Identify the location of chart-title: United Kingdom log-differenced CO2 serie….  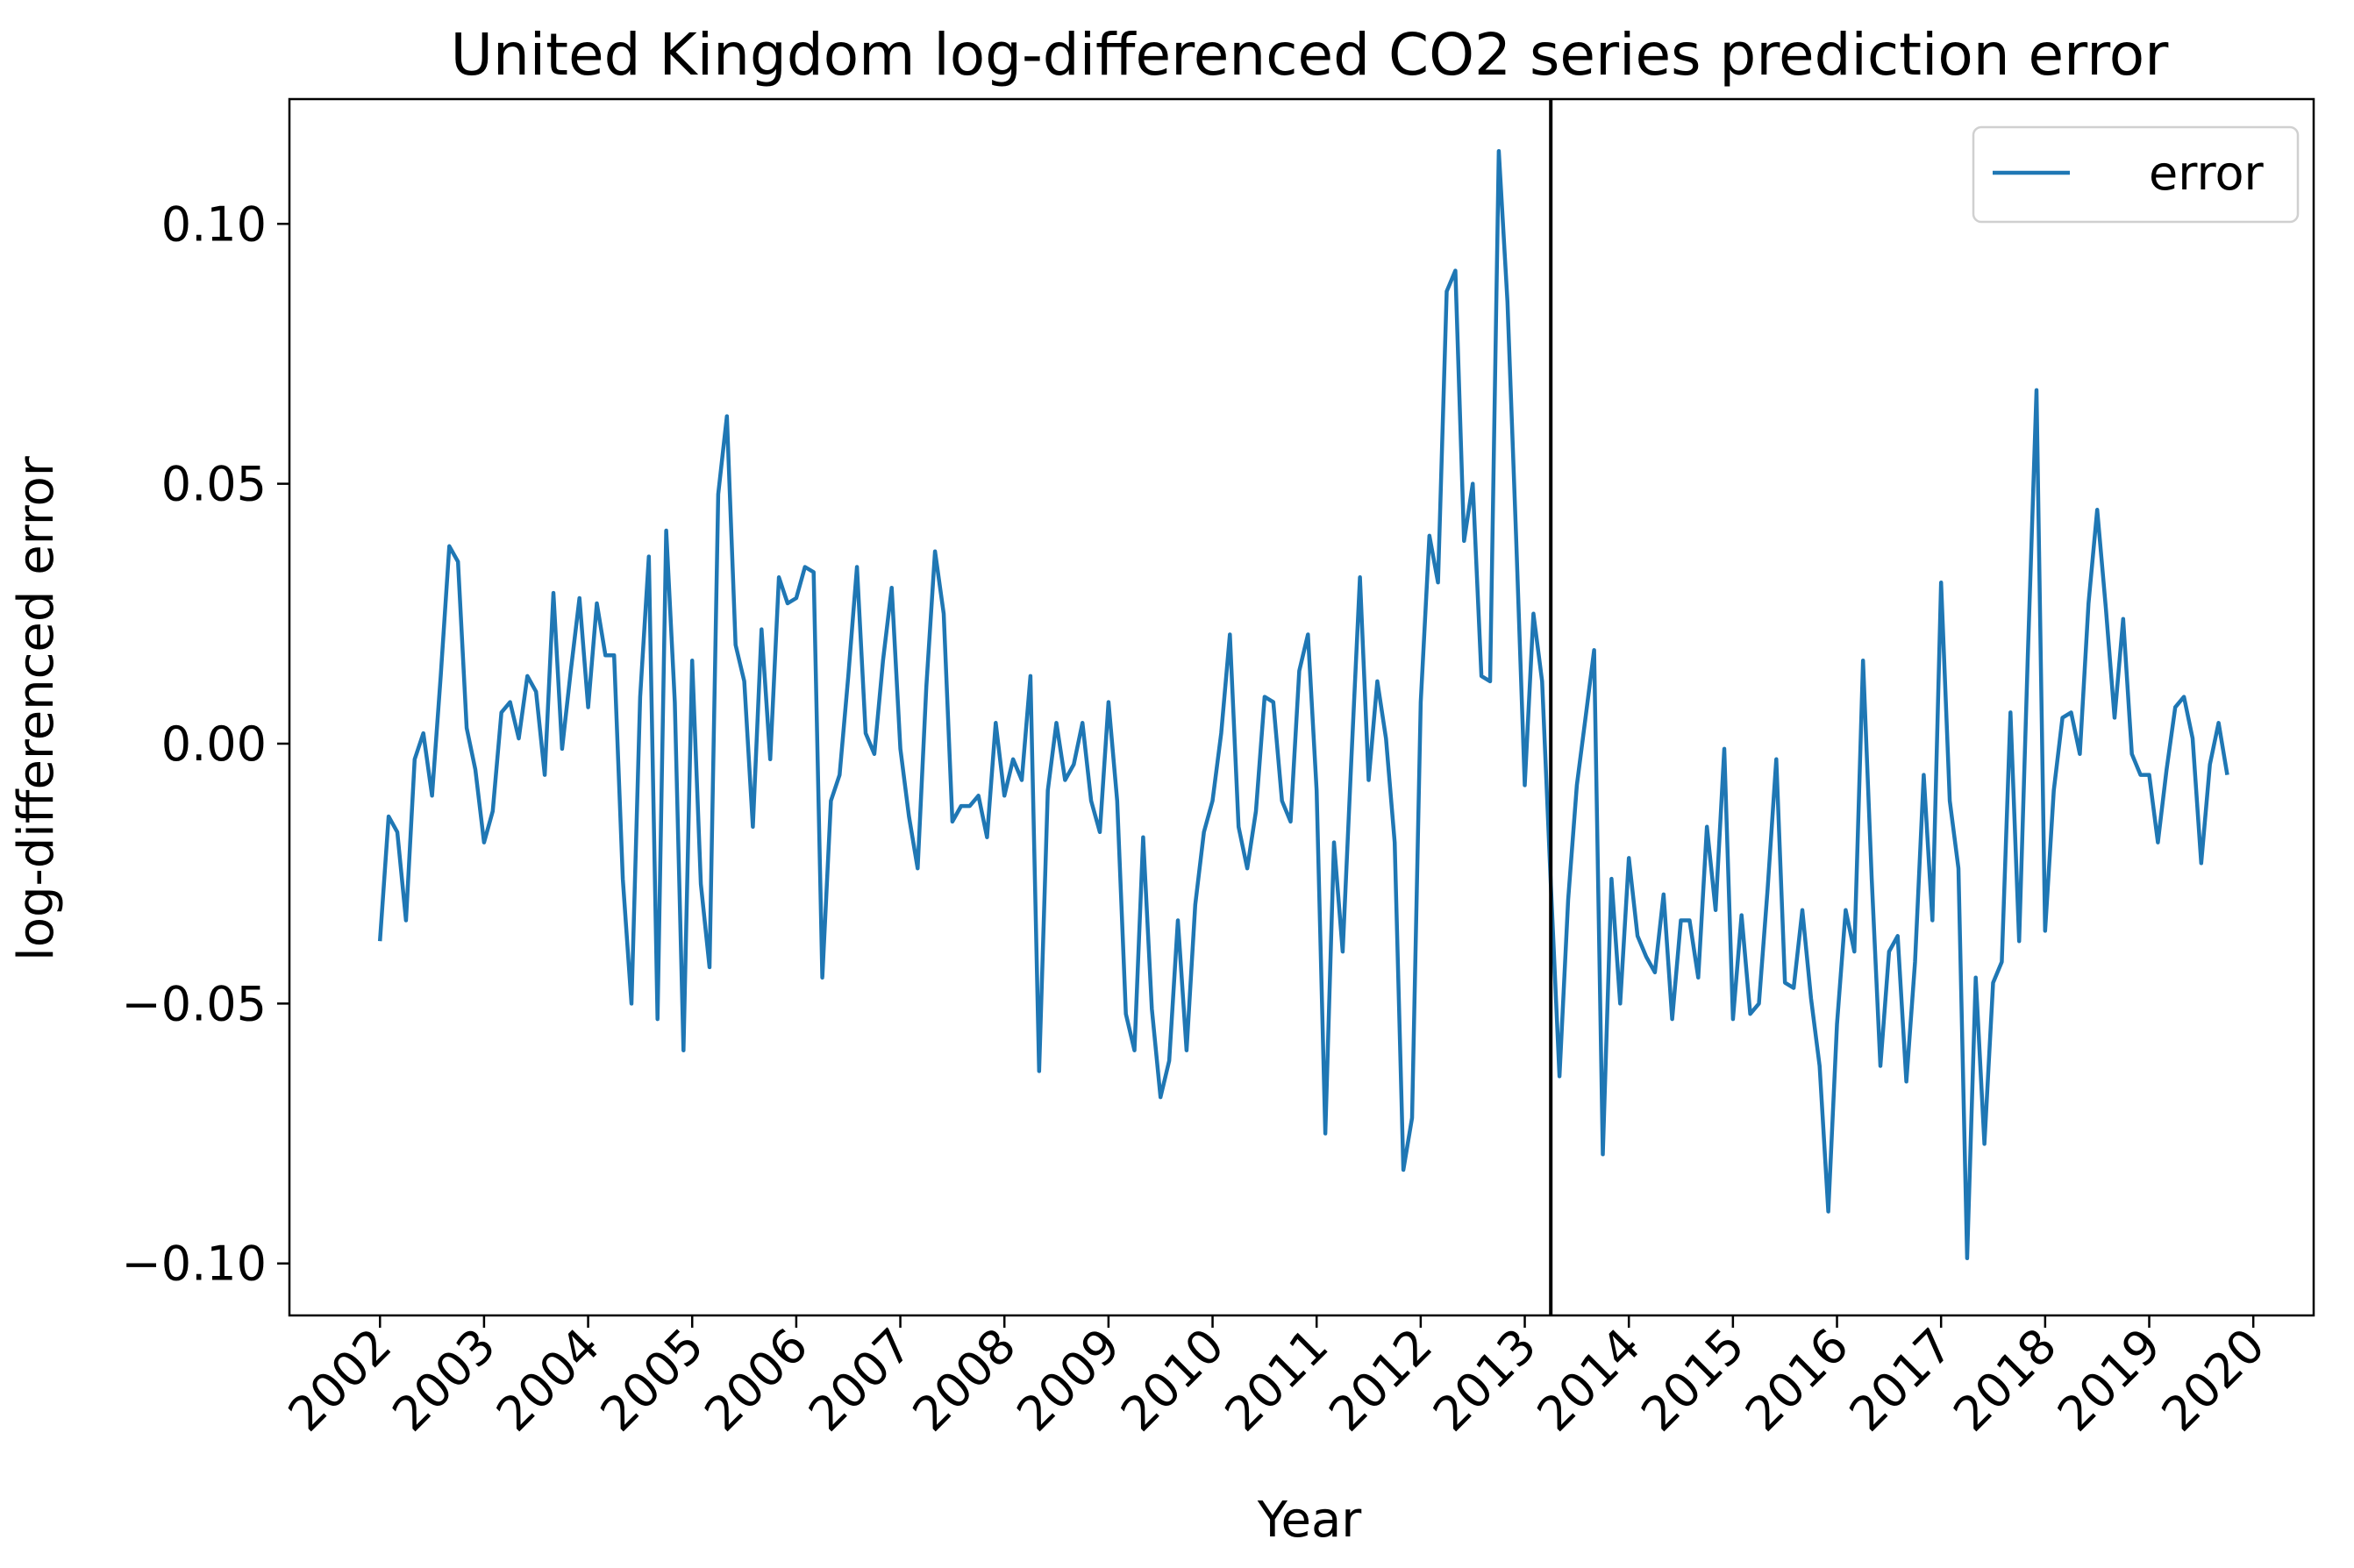
(1310, 55).